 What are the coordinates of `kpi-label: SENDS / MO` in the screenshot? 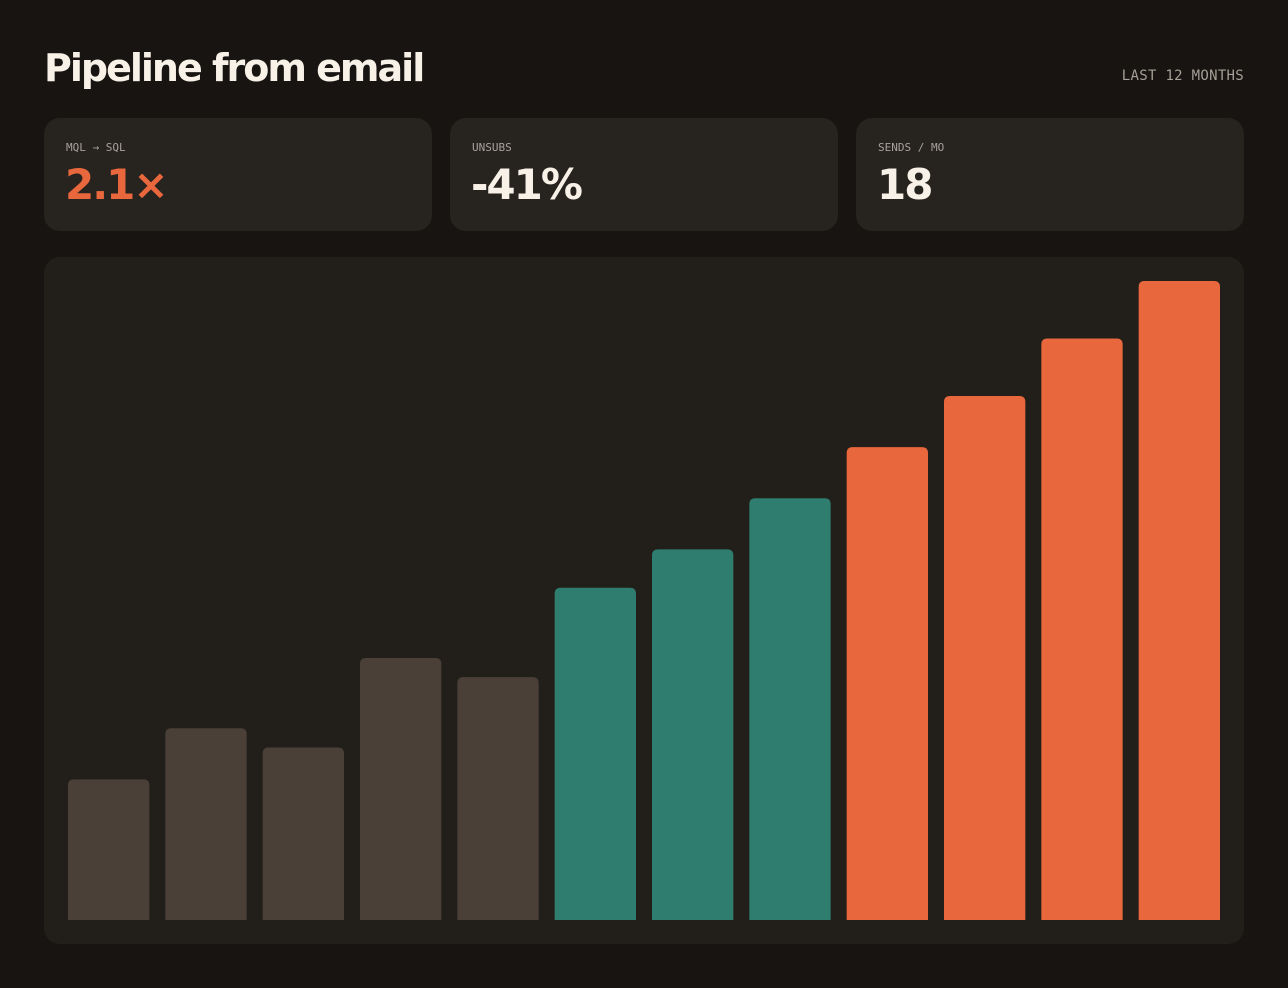 It's located at (911, 147).